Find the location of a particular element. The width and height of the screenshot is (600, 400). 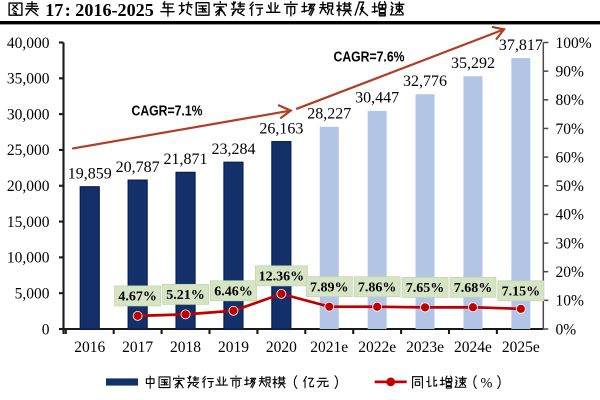

svg-text: 35,000 is located at coordinates (28, 79).